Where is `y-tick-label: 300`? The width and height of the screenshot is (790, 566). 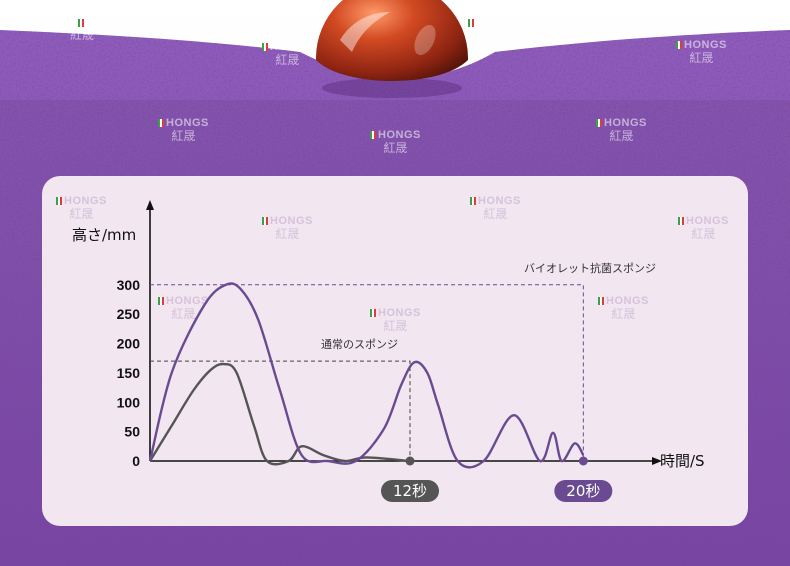 y-tick-label: 300 is located at coordinates (129, 285).